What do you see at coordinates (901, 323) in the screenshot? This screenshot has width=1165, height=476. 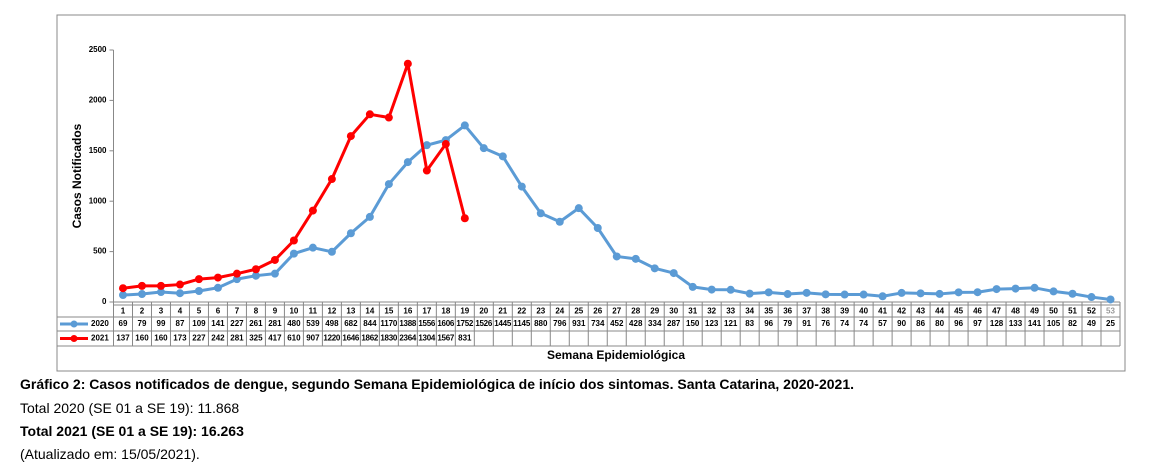 I see `table-value: 90` at bounding box center [901, 323].